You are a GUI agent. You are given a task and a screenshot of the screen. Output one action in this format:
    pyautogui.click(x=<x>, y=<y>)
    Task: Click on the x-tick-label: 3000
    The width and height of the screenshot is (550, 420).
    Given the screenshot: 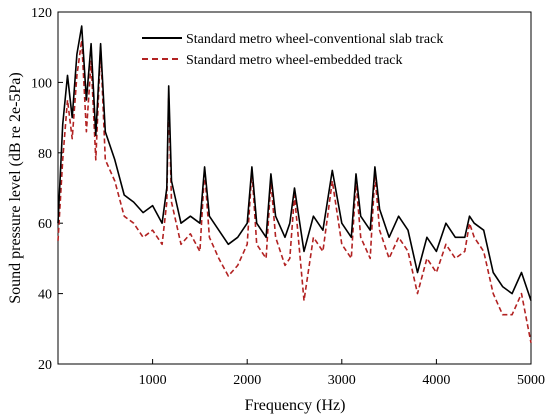 What is the action you would take?
    pyautogui.click(x=342, y=380)
    